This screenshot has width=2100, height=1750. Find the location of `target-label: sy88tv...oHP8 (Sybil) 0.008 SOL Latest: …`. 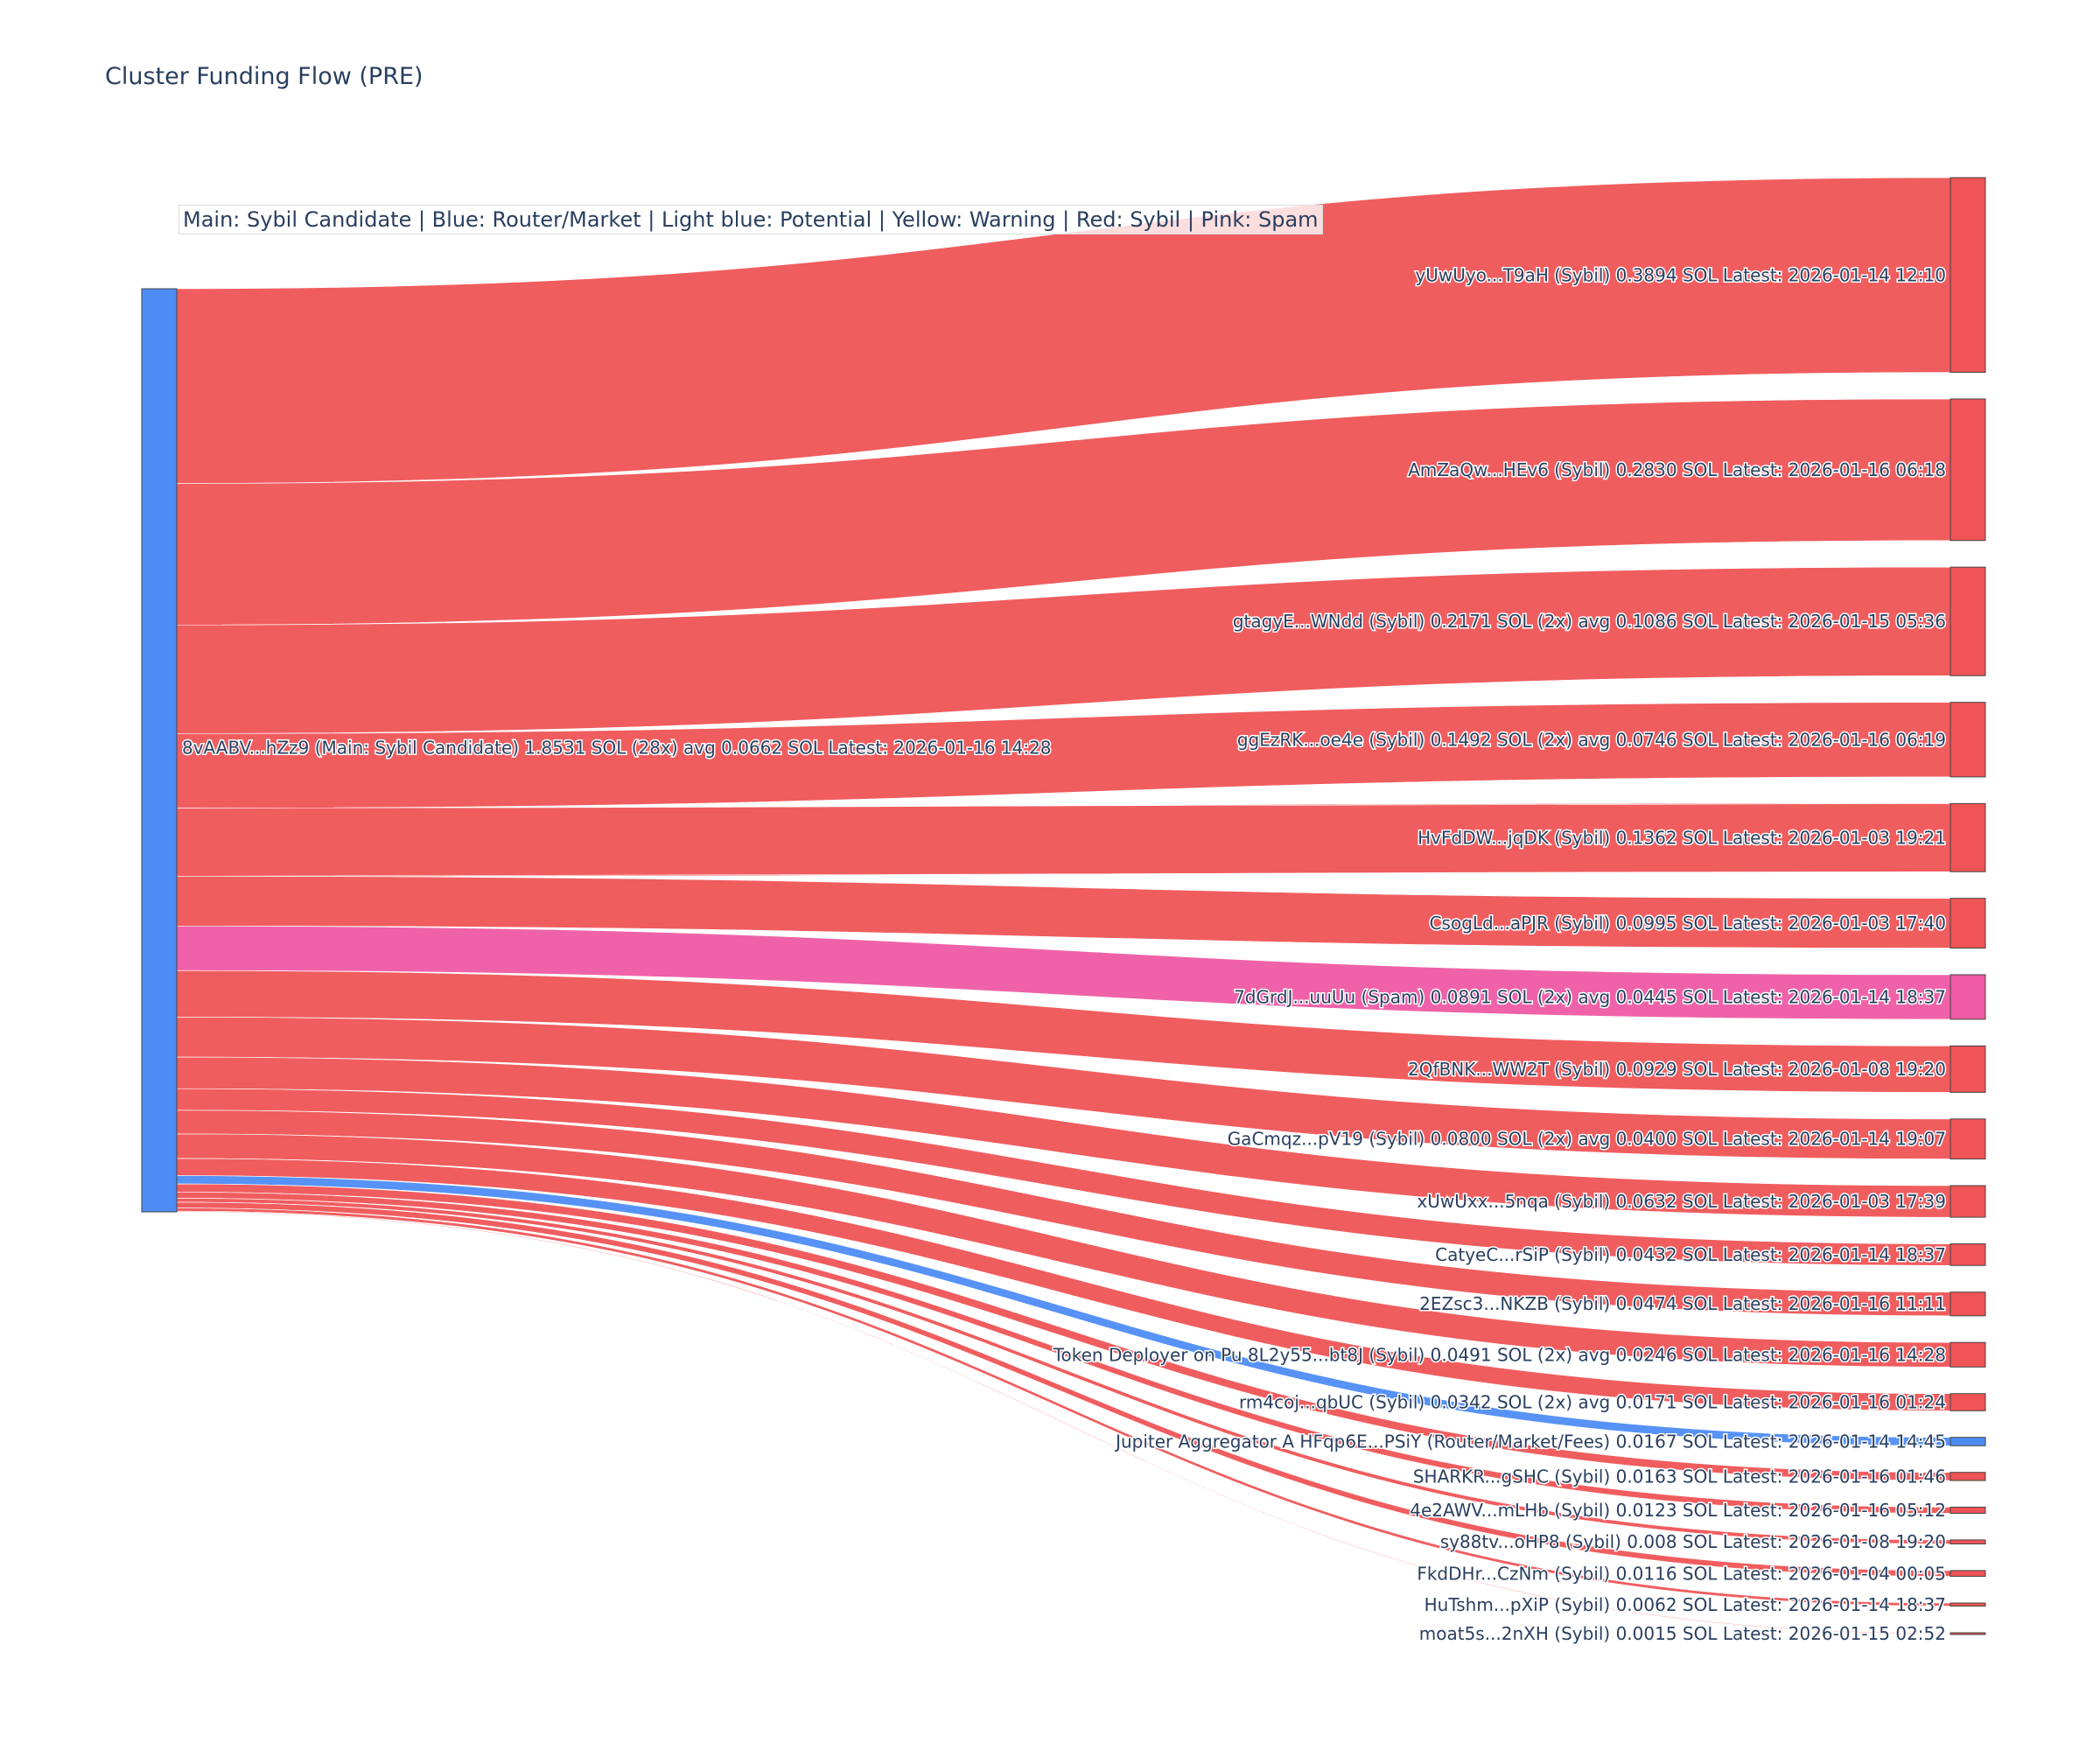

target-label: sy88tv...oHP8 (Sybil) 0.008 SOL Latest: … is located at coordinates (1693, 1541).